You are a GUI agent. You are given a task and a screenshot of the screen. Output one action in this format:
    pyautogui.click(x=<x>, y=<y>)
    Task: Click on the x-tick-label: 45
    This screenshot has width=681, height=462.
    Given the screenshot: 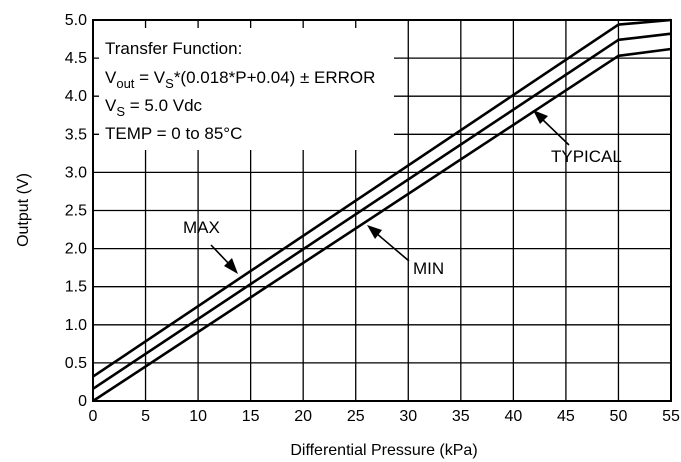 What is the action you would take?
    pyautogui.click(x=566, y=416)
    